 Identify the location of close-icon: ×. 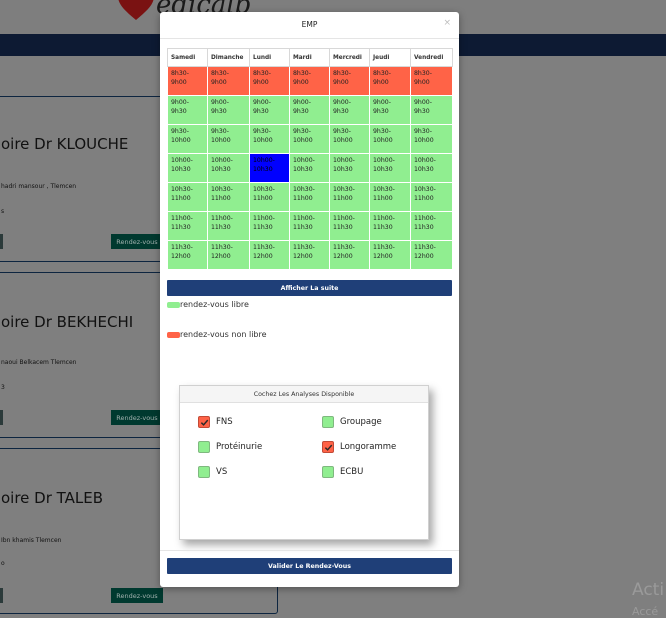
(447, 23).